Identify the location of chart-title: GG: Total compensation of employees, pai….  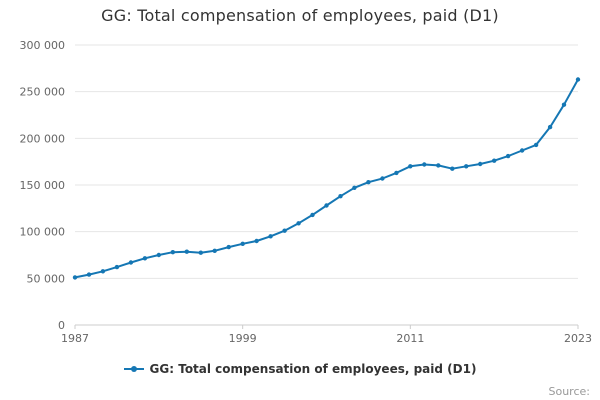
(300, 15).